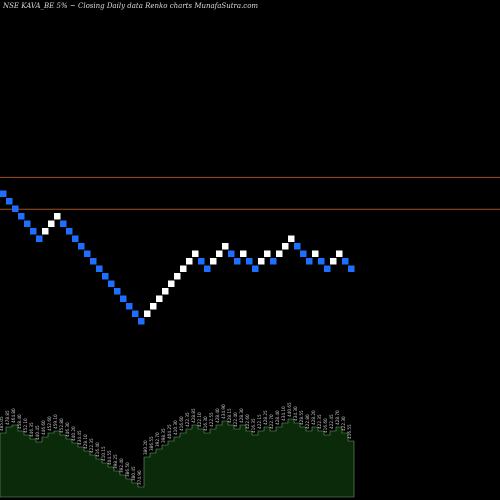 Image resolution: width=500 pixels, height=500 pixels. I want to click on value-label: 392.70, so click(157, 439).